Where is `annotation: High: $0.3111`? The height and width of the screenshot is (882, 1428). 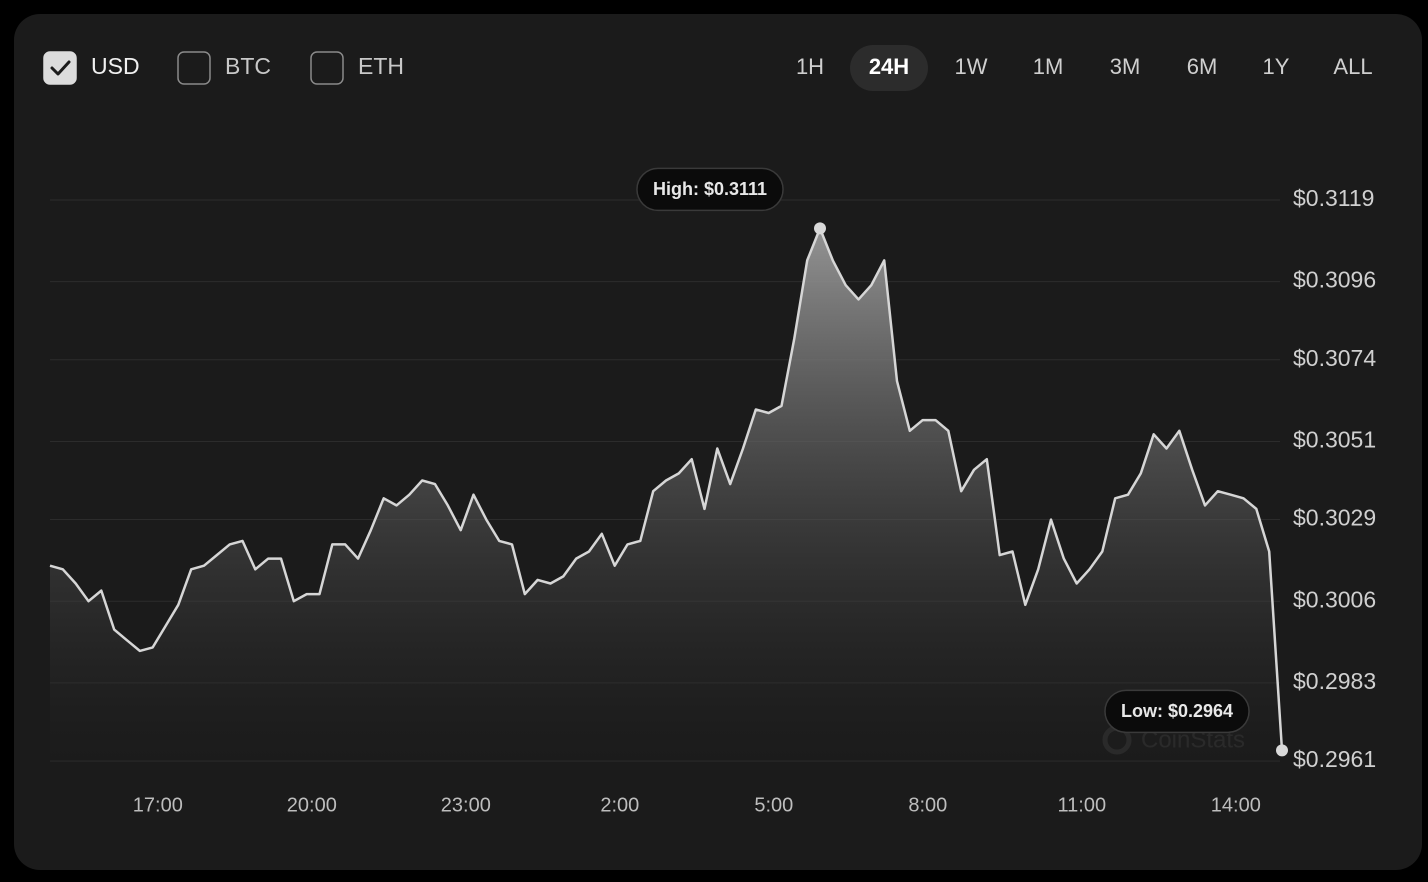
annotation: High: $0.3111 is located at coordinates (710, 189).